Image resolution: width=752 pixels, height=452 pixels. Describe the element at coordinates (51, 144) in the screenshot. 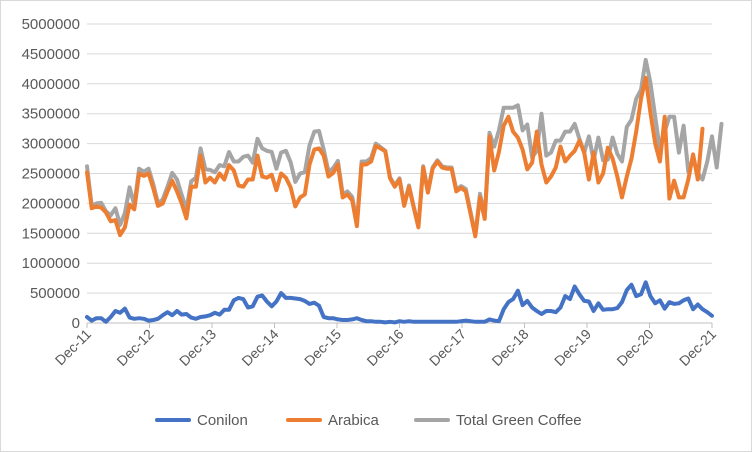

I see `y-tick-label: 3000000` at that location.